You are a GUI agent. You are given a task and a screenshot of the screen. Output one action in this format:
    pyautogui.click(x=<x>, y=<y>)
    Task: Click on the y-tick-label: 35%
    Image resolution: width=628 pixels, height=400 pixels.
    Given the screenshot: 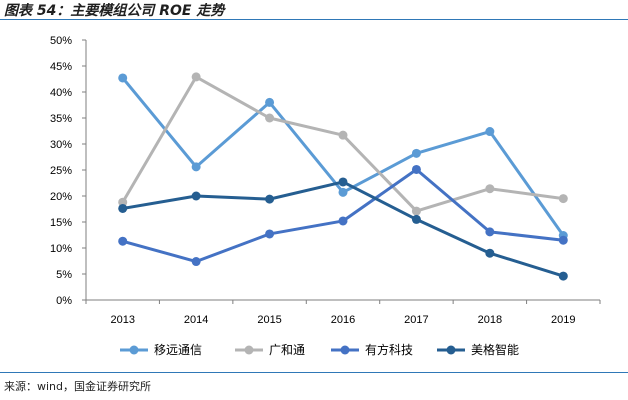 What is the action you would take?
    pyautogui.click(x=61, y=119)
    